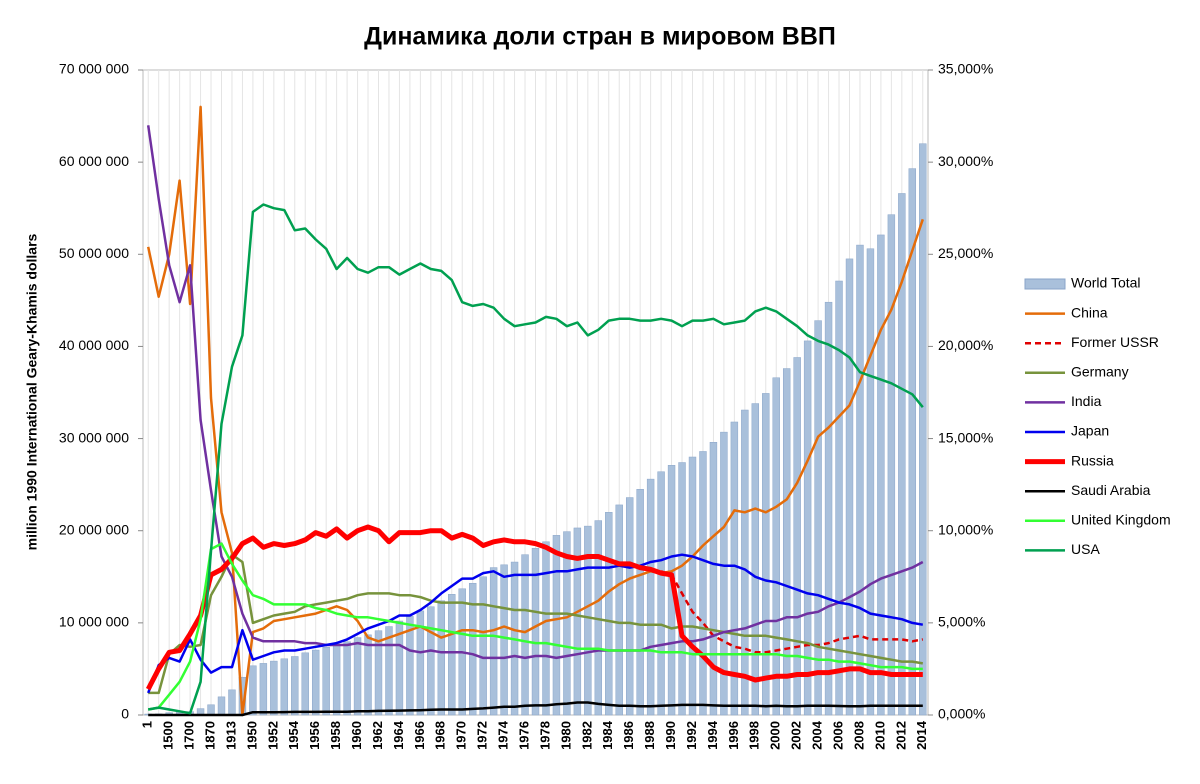  What do you see at coordinates (858, 735) in the screenshot?
I see `x-tick-label: 2008` at bounding box center [858, 735].